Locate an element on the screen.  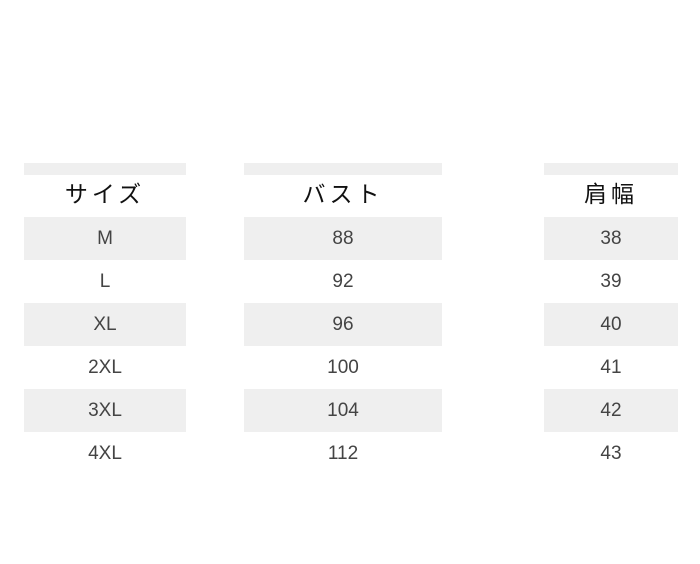
table-cell: 40 is located at coordinates (611, 324).